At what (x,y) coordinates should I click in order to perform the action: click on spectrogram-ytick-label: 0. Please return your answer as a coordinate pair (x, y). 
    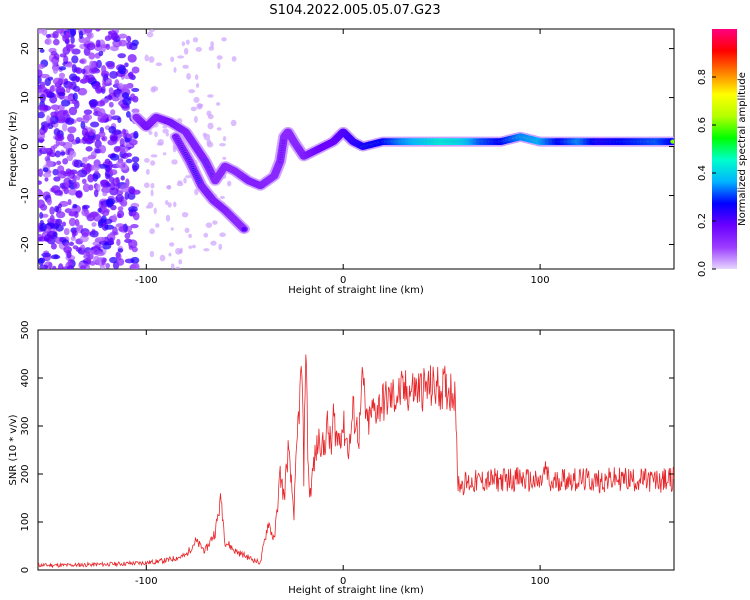
    Looking at the image, I should click on (25, 146).